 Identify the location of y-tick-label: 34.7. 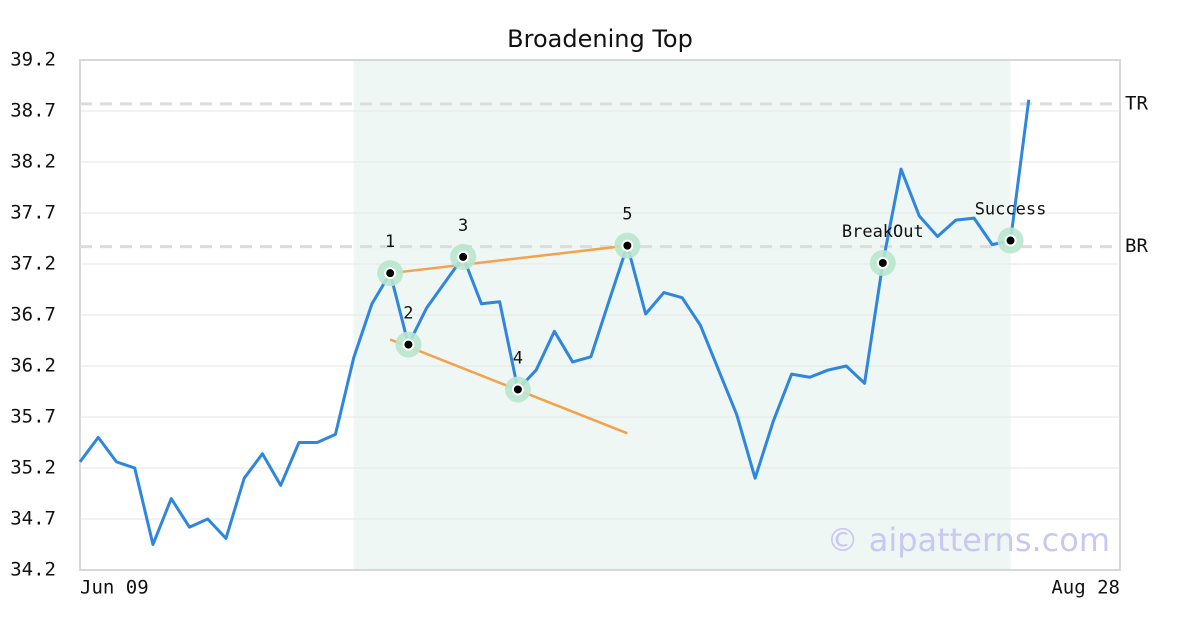
(33, 519).